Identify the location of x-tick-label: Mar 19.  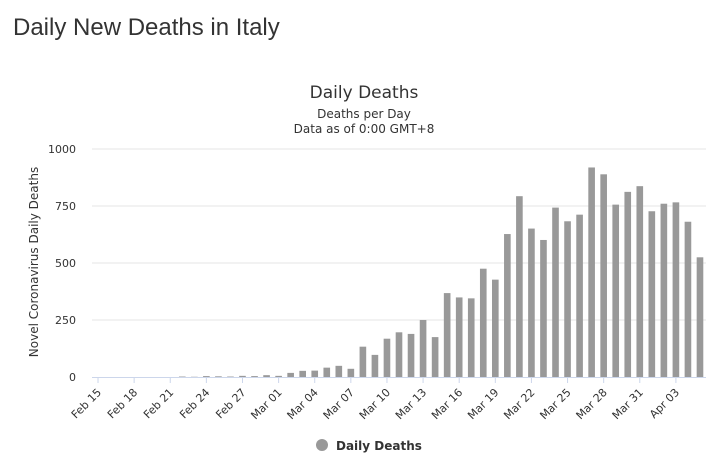
(483, 404).